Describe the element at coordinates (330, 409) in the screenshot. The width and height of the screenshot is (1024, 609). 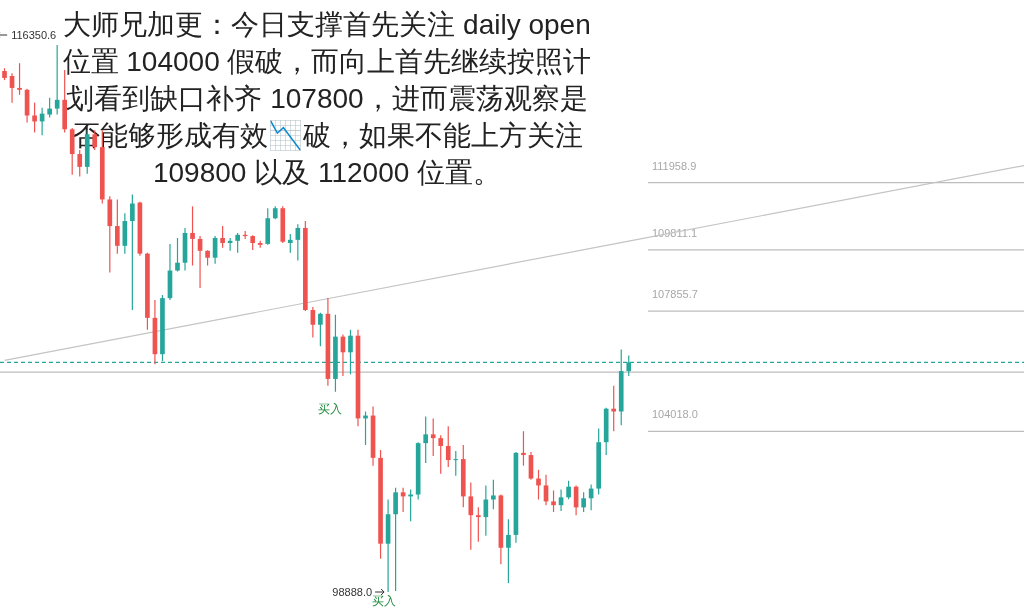
I see `annotation: 买入` at that location.